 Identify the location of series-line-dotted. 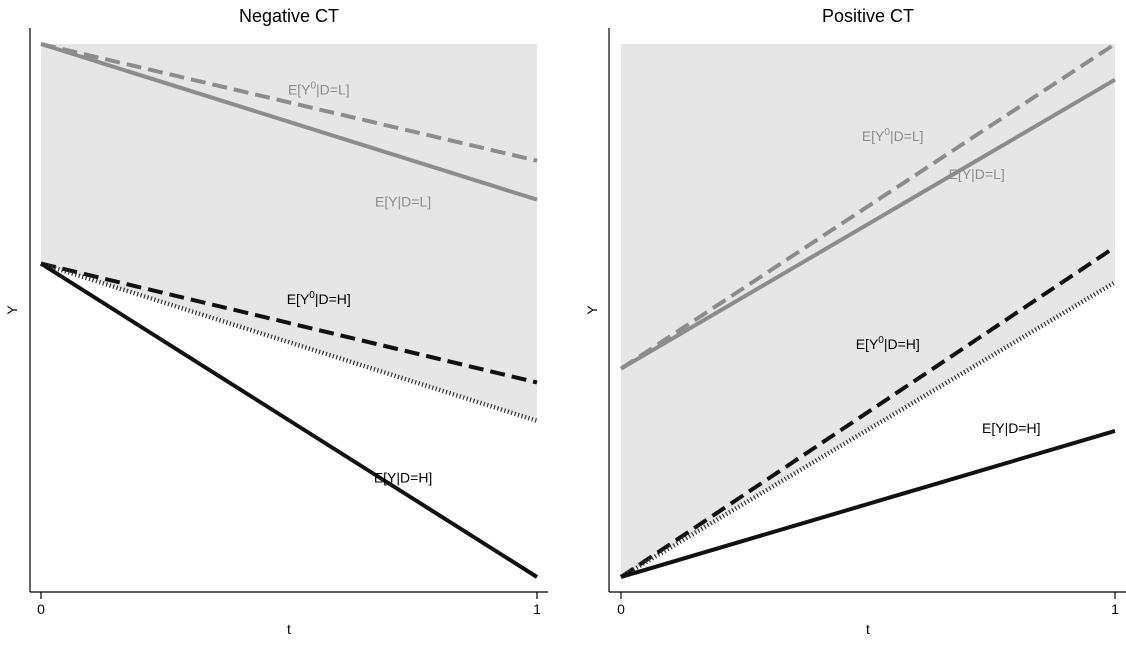
(289, 342).